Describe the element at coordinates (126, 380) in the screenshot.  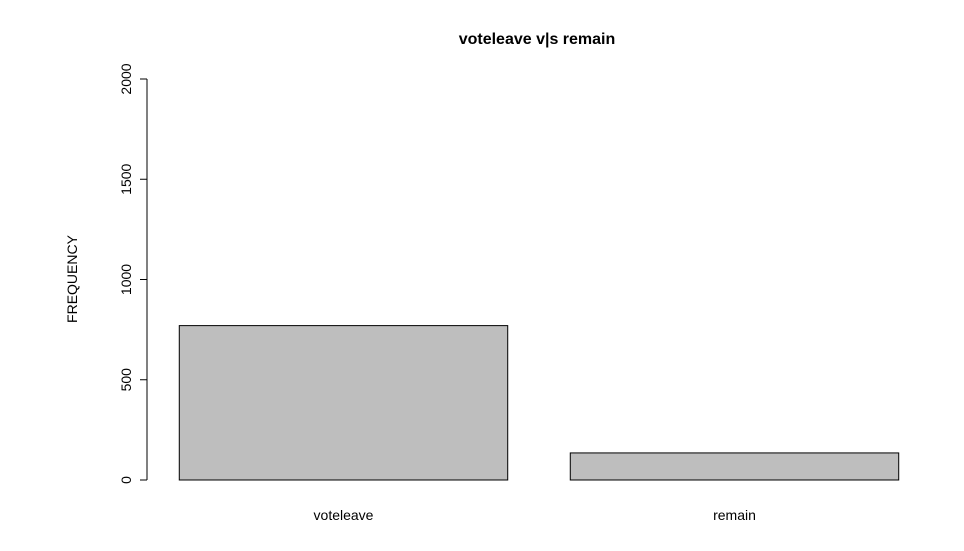
I see `y-tick-label: 500` at that location.